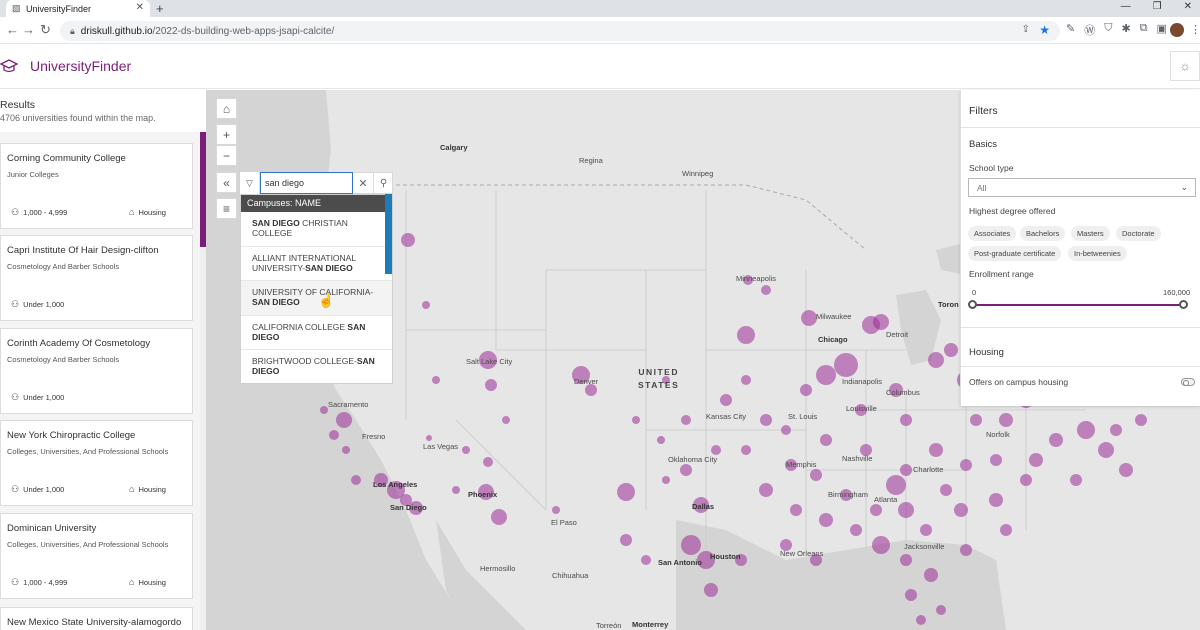  I want to click on map-label-atlanta: Atlanta, so click(886, 499).